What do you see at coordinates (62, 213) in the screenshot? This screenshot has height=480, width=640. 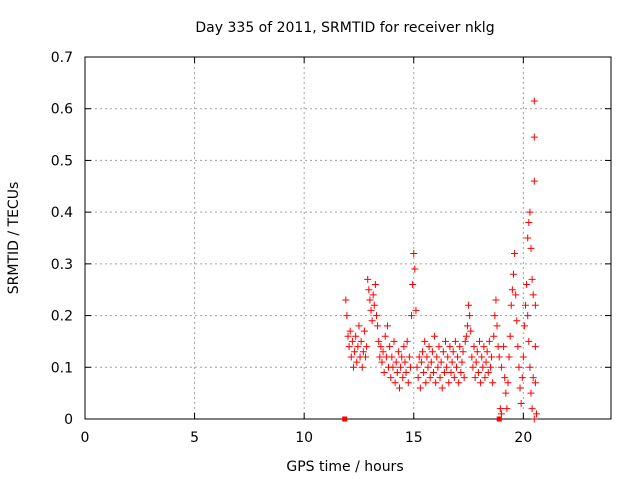 I see `y-tick-label: 0.4` at bounding box center [62, 213].